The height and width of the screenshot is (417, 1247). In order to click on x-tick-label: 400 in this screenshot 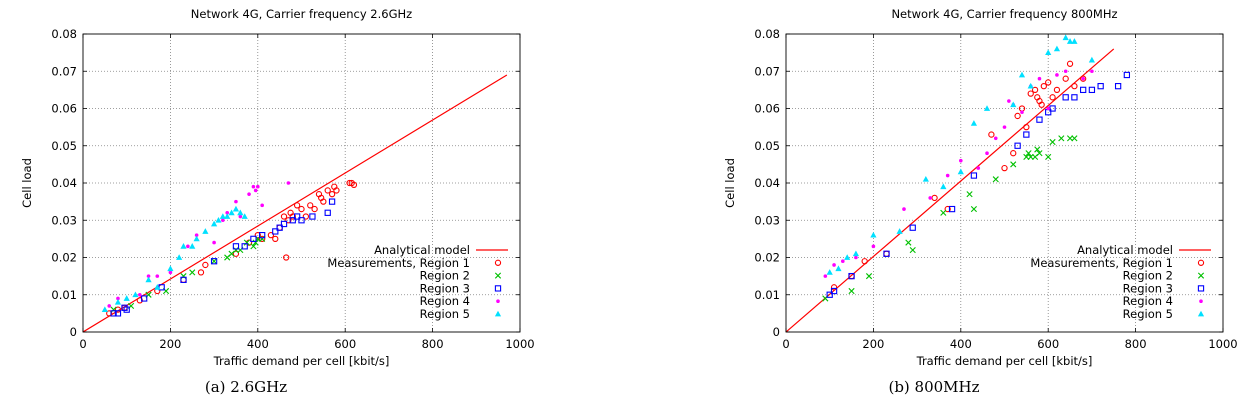, I will do `click(258, 344)`.